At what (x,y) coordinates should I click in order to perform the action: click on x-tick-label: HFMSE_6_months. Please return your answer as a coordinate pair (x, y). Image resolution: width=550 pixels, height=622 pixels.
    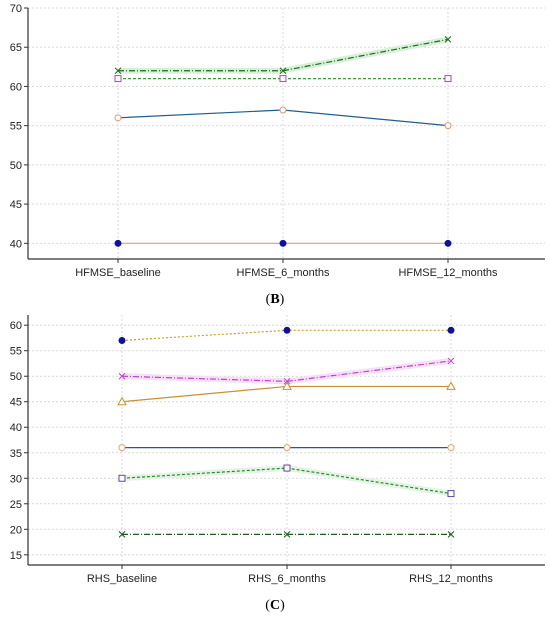
    Looking at the image, I should click on (283, 273).